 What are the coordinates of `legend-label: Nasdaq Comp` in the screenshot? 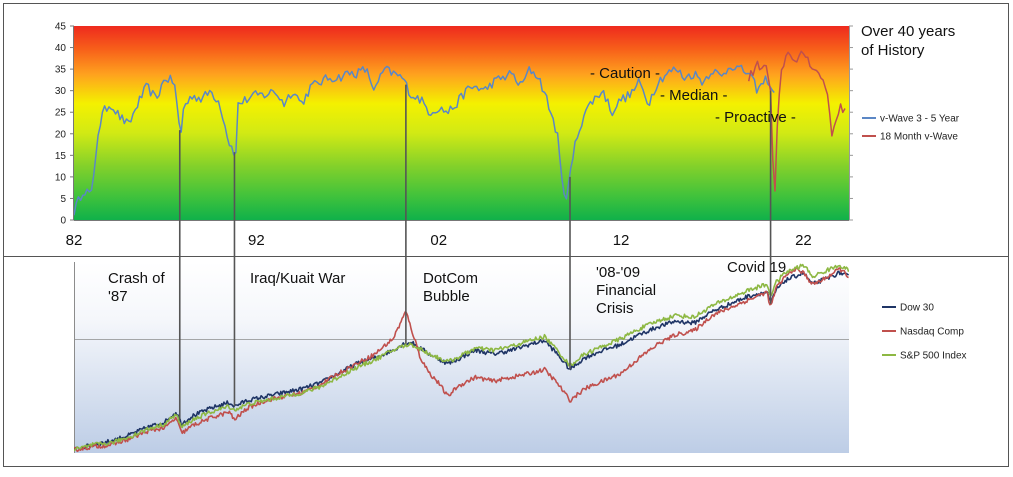 It's located at (932, 332).